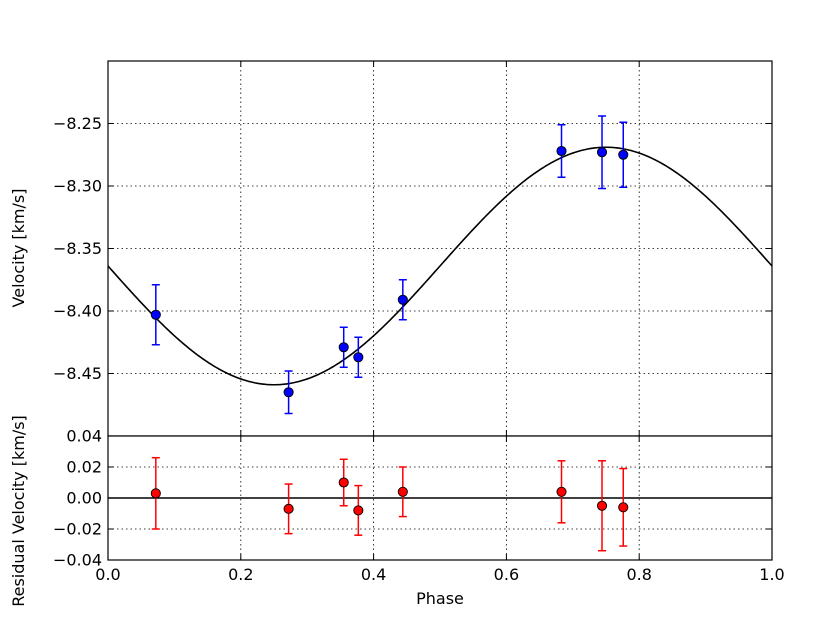 The height and width of the screenshot is (623, 830). Describe the element at coordinates (389, 504) in the screenshot. I see `residual-data-points` at that location.